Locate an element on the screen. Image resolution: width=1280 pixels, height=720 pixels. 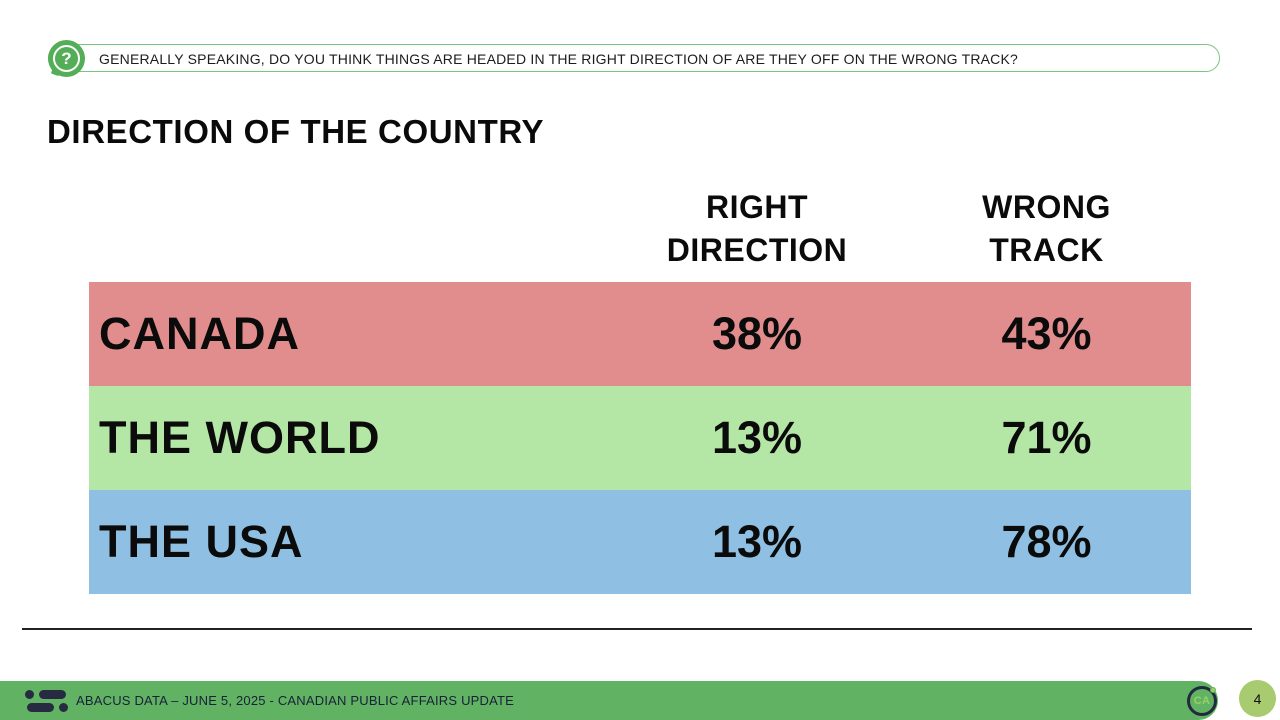
wrong-track-value: 43% is located at coordinates (1046, 333).